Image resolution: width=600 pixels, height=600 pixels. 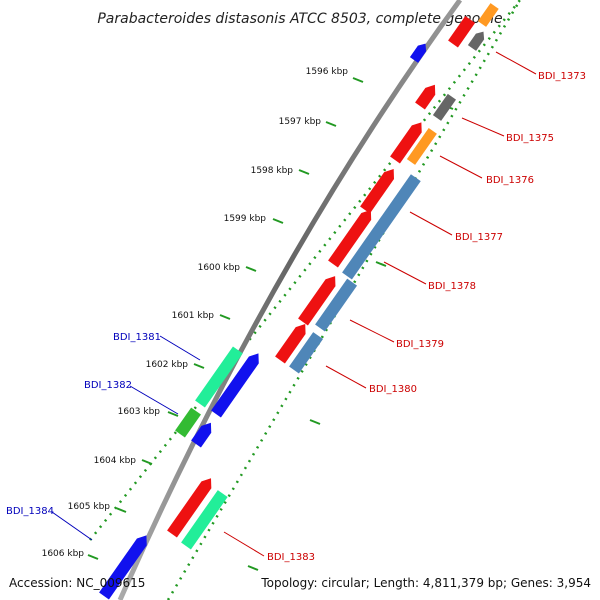 What do you see at coordinates (562, 76) in the screenshot?
I see `gene-label: BDI_1373` at bounding box center [562, 76].